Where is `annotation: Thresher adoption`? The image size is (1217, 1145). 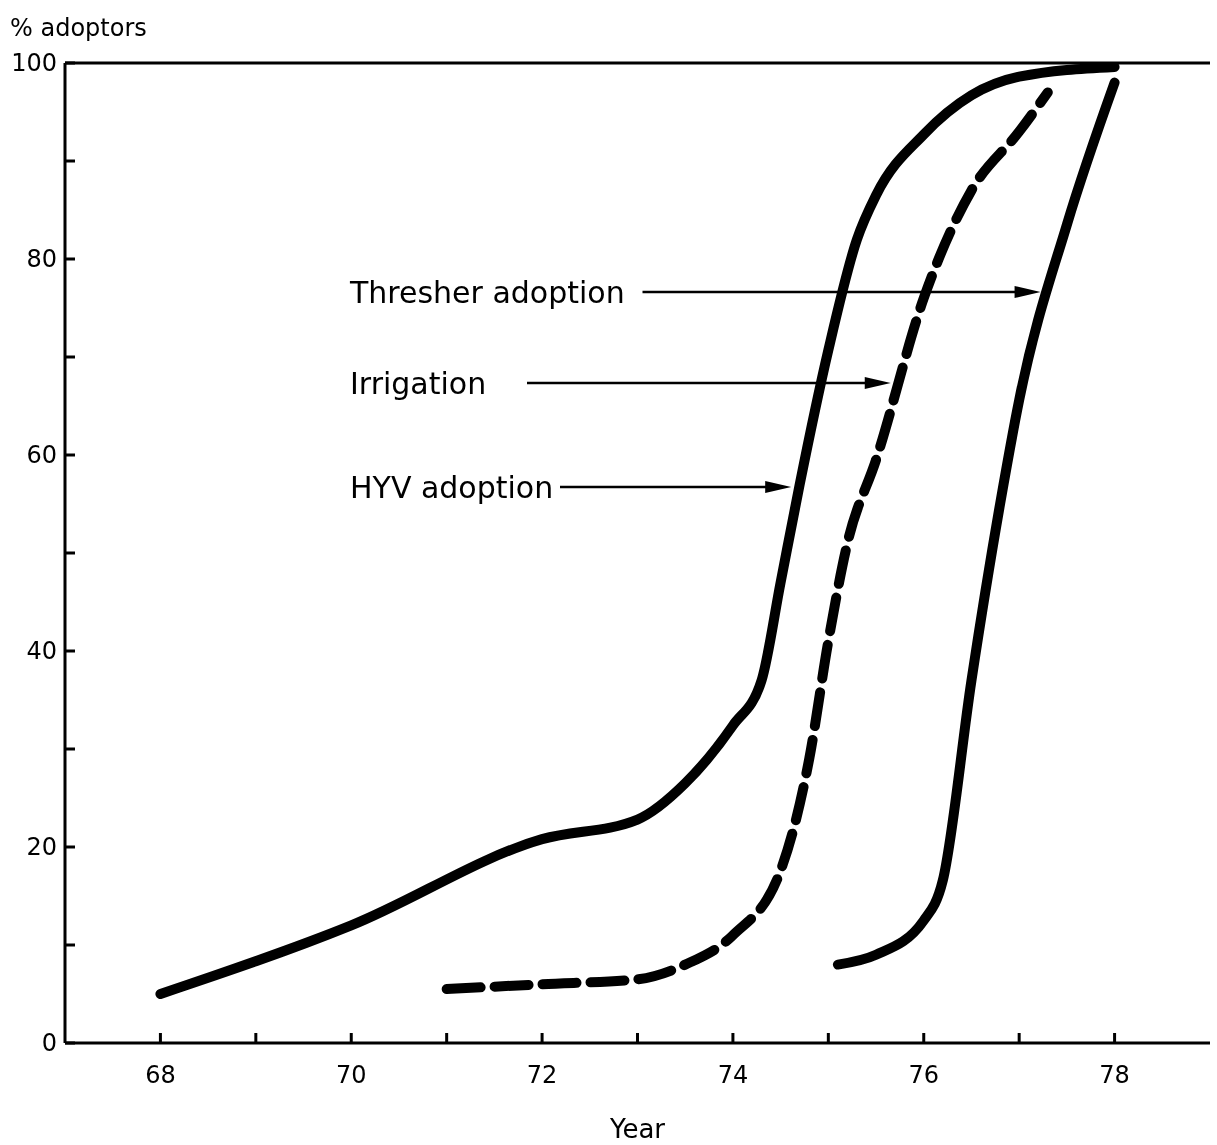
annotation: Thresher adoption is located at coordinates (487, 292).